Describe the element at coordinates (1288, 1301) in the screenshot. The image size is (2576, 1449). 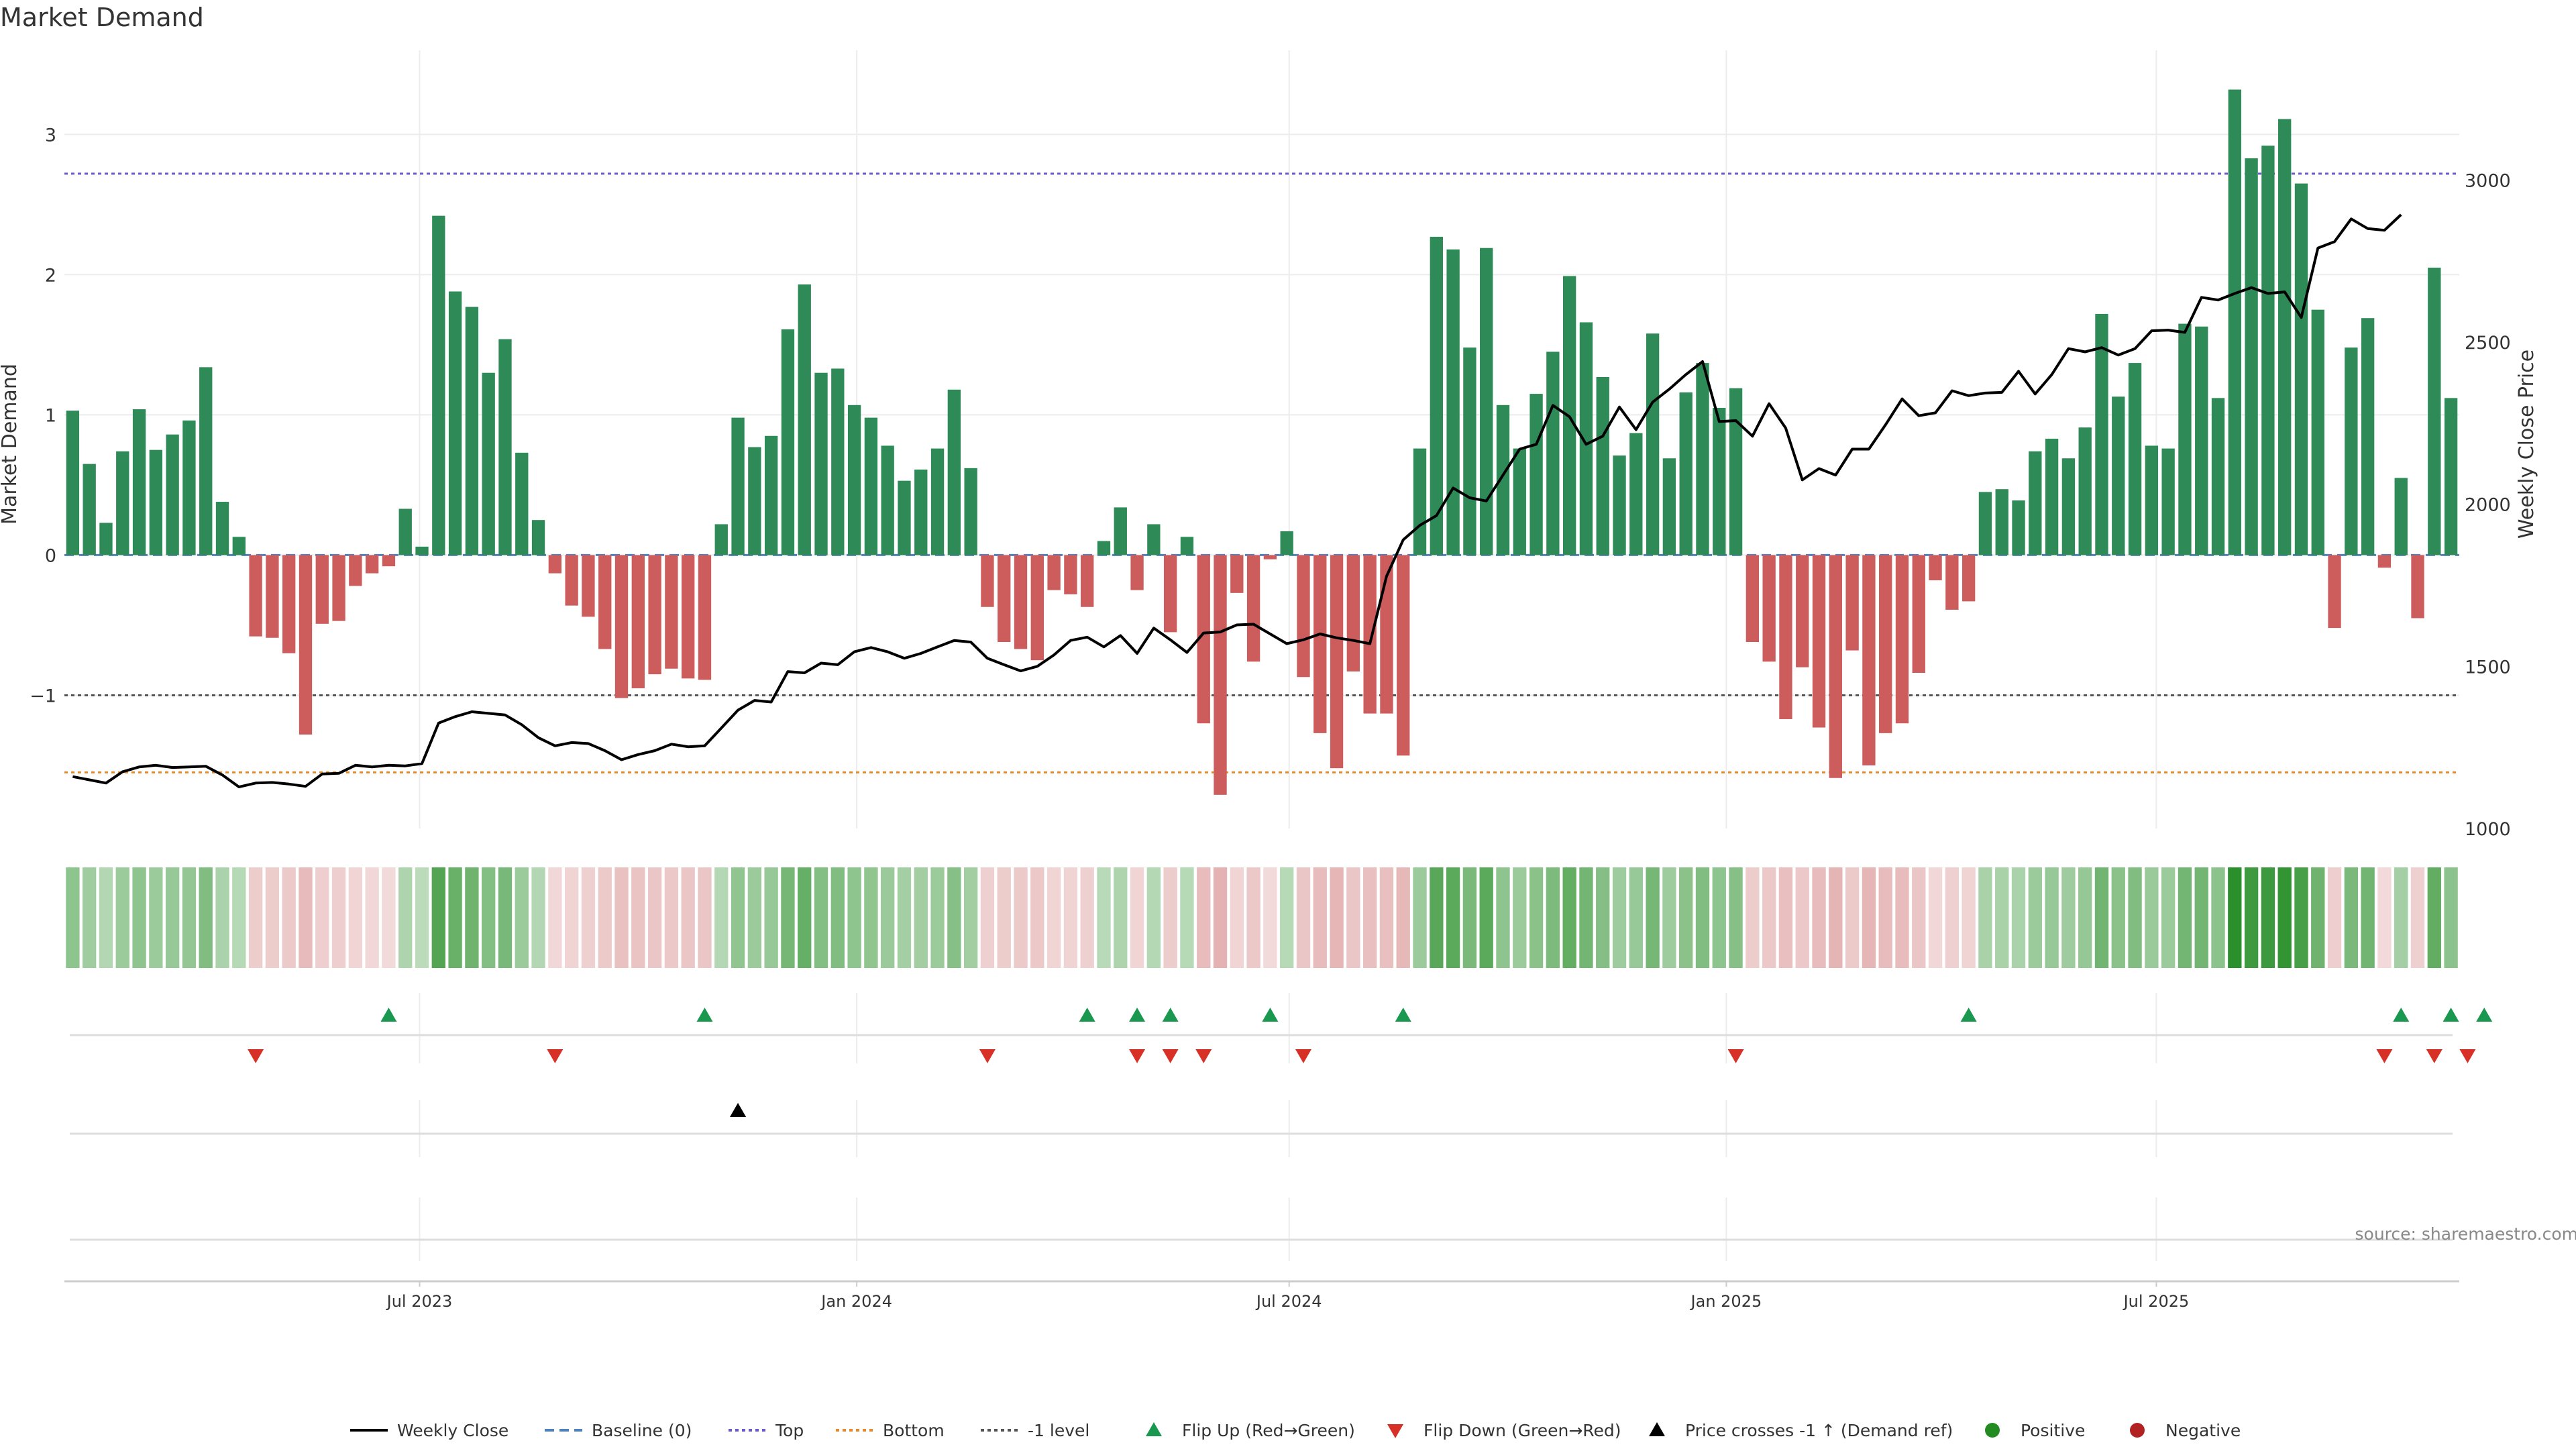
I see `x-tick-label: Jul 2024` at that location.